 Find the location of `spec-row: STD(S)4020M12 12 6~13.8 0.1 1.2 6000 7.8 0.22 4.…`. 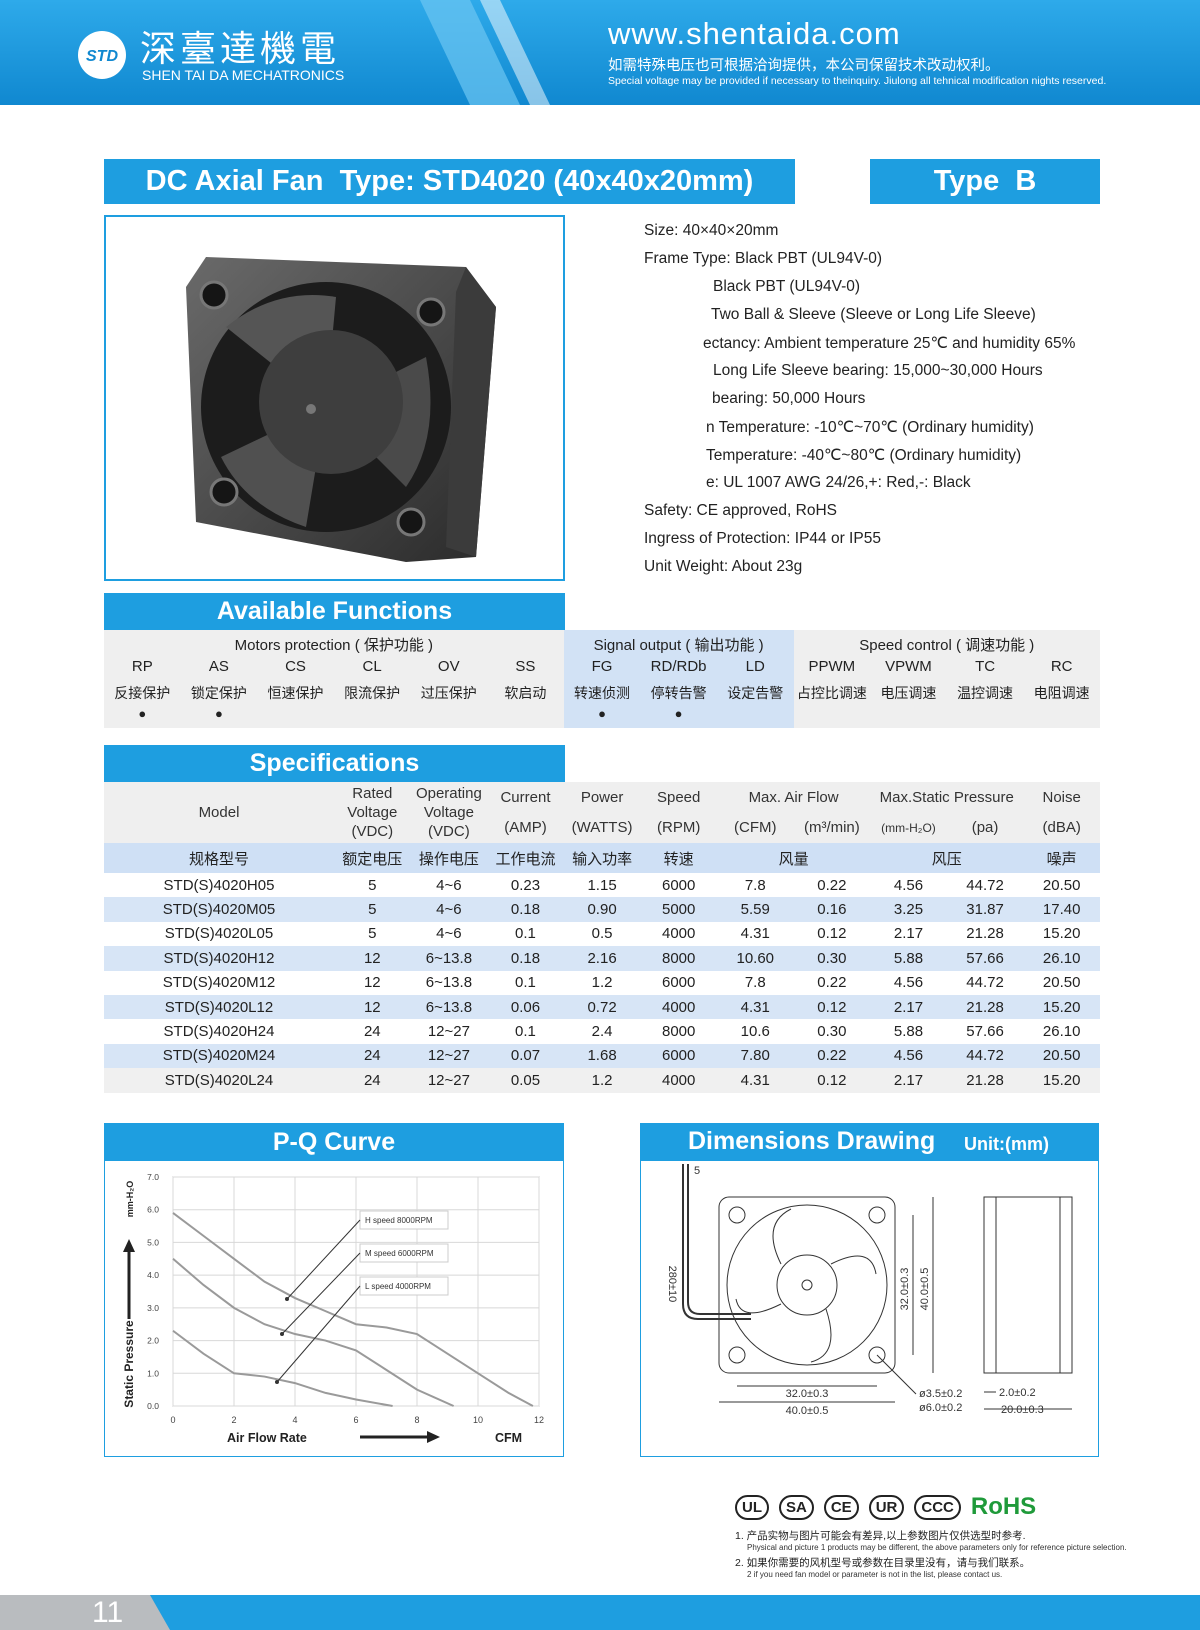

spec-row: STD(S)4020M12 12 6~13.8 0.1 1.2 6000 7.8 0.22 4.… is located at coordinates (602, 982).